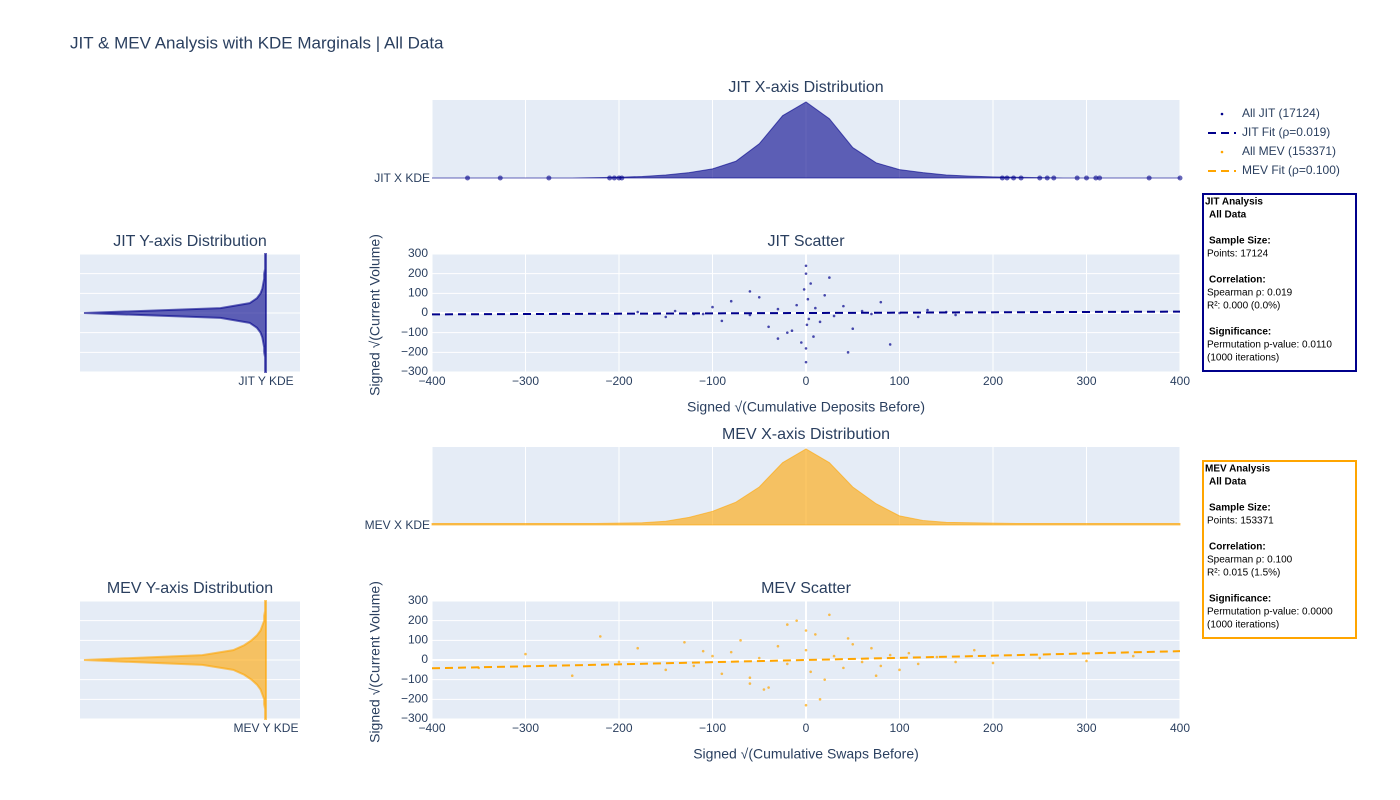 This screenshot has width=1400, height=800. What do you see at coordinates (805, 87) in the screenshot?
I see `subplot-title: JIT X-axis Distribution` at bounding box center [805, 87].